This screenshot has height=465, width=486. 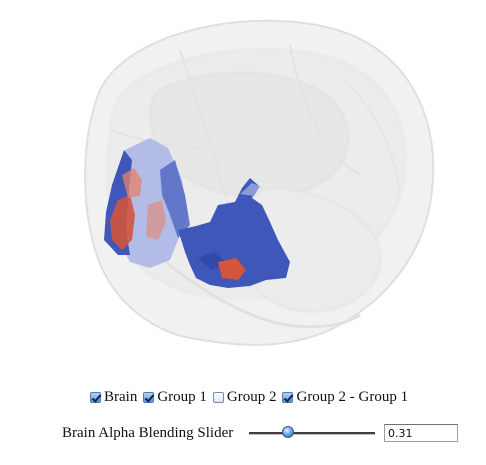 What do you see at coordinates (421, 433) in the screenshot?
I see `alpha-value-input` at bounding box center [421, 433].